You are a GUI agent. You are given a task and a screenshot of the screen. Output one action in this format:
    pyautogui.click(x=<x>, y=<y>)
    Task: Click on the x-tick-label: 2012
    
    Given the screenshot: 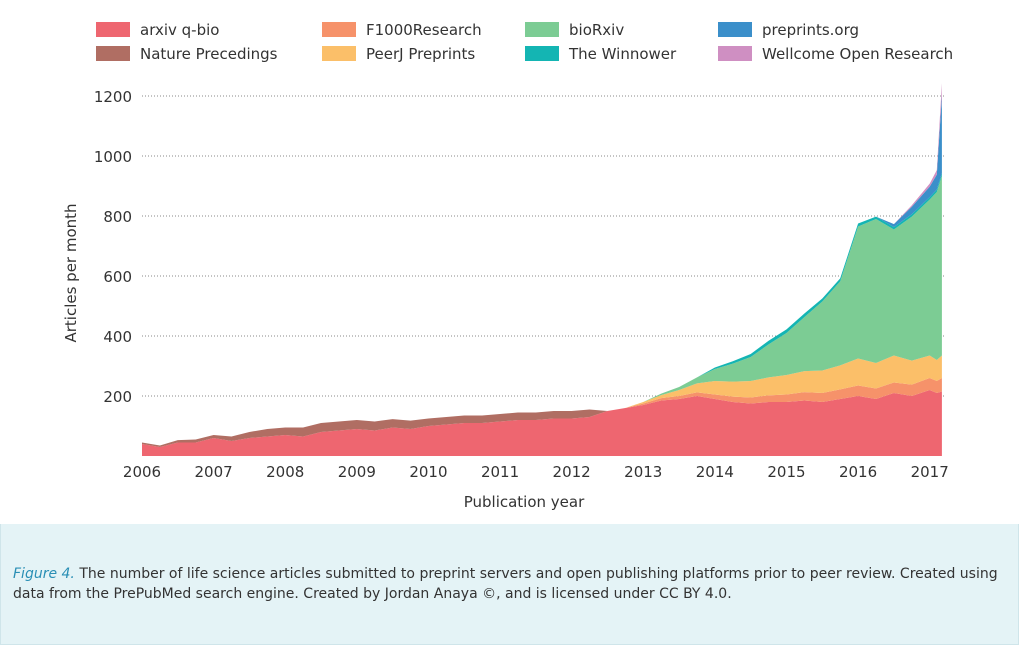 What is the action you would take?
    pyautogui.click(x=572, y=472)
    